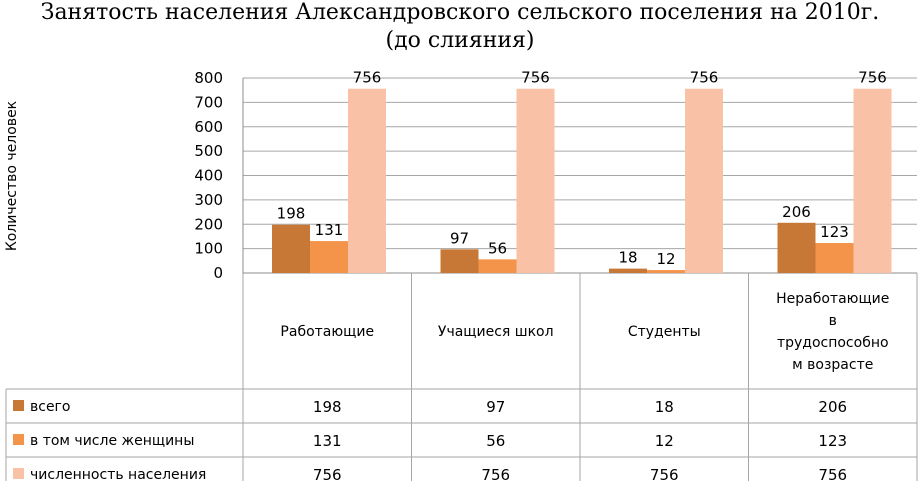  I want to click on table-cell: 198, so click(327, 407).